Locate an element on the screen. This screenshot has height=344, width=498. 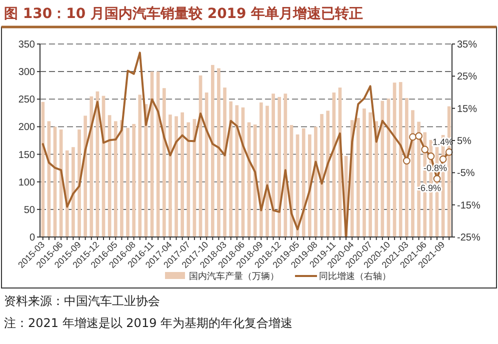
text: 注：2021 年增速是以 2019 年为基期的年化复合增速 is located at coordinates (148, 323).